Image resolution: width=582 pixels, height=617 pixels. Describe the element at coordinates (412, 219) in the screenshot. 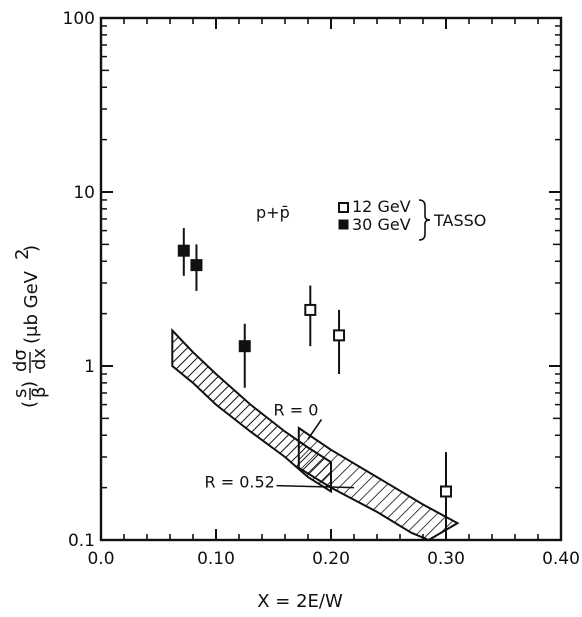

I see `legend: 12 GeV 30 GeV TASSO` at that location.